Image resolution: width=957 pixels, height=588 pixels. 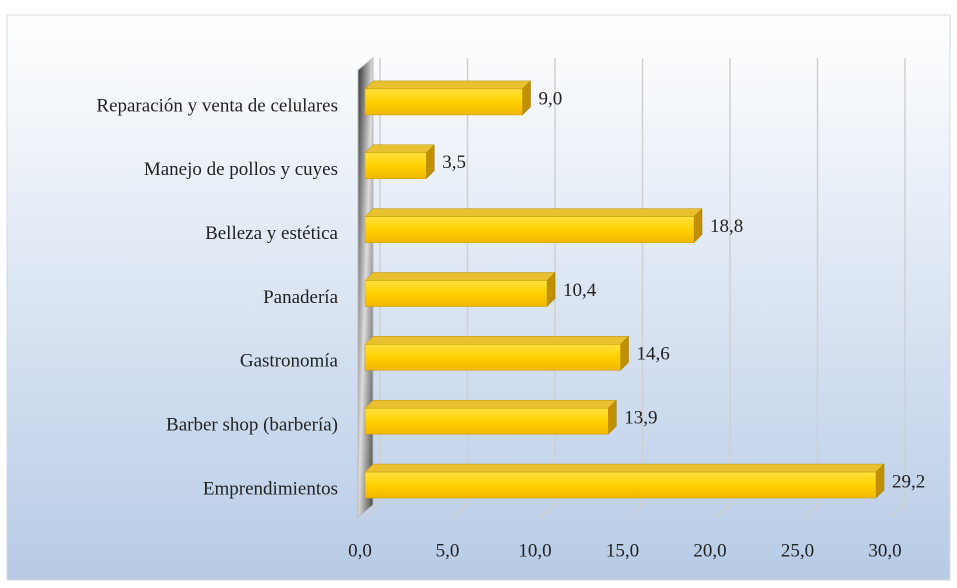 What do you see at coordinates (252, 425) in the screenshot?
I see `y-tick-label: Barber shop (barbería)` at bounding box center [252, 425].